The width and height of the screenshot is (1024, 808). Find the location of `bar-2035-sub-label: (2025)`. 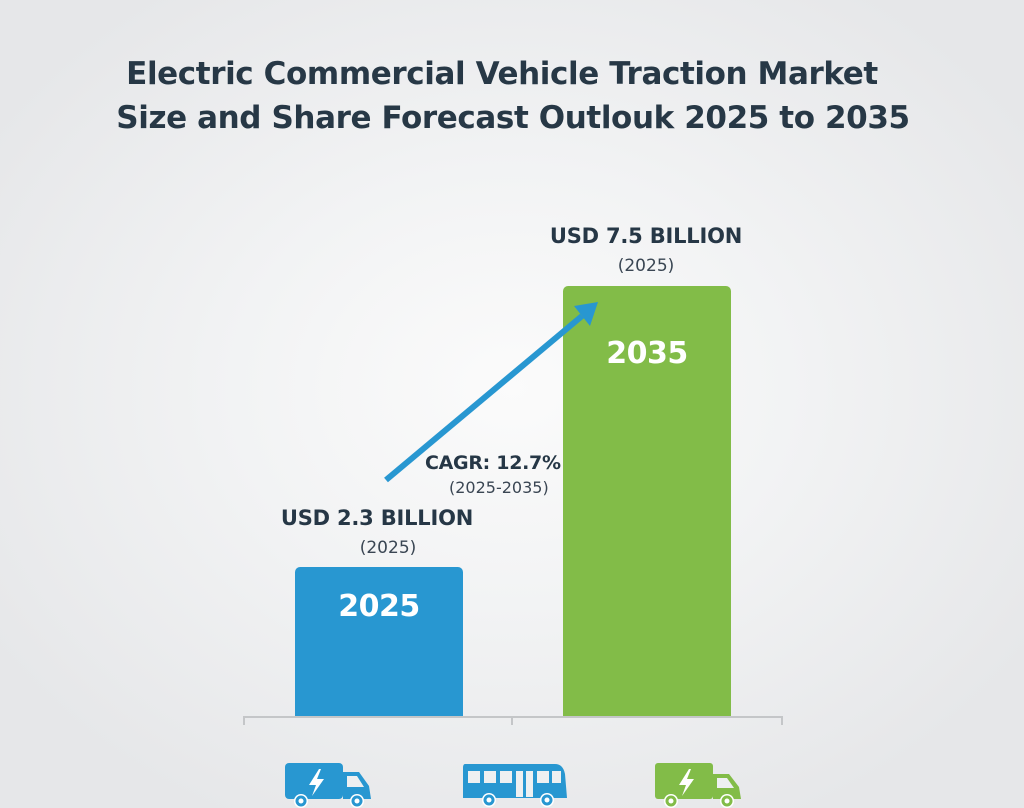

bar-2035-sub-label: (2025) is located at coordinates (646, 266).